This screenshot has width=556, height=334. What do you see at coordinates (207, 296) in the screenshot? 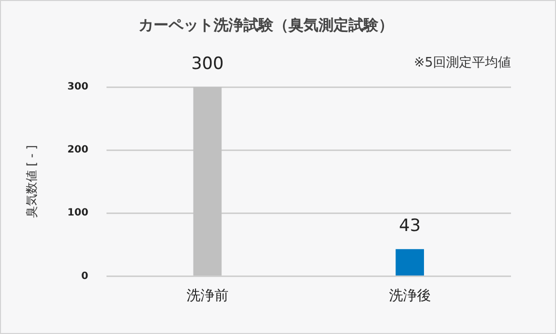
I see `x-tick-label: 洗浄前` at bounding box center [207, 296].